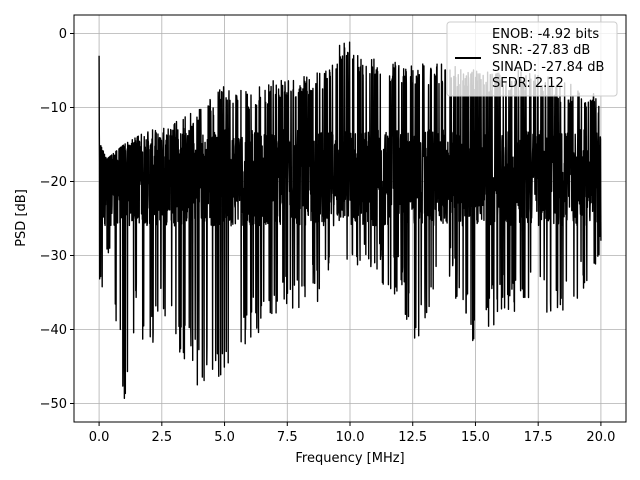 The height and width of the screenshot is (480, 640). Describe the element at coordinates (53, 108) in the screenshot. I see `y-tick-label: −10` at that location.